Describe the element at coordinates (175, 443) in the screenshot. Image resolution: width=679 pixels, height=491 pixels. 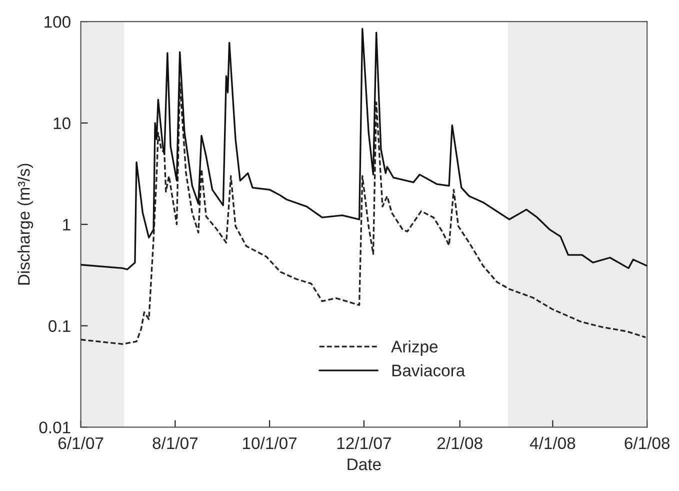
I see `x-tick-label: 8/1/07` at that location.